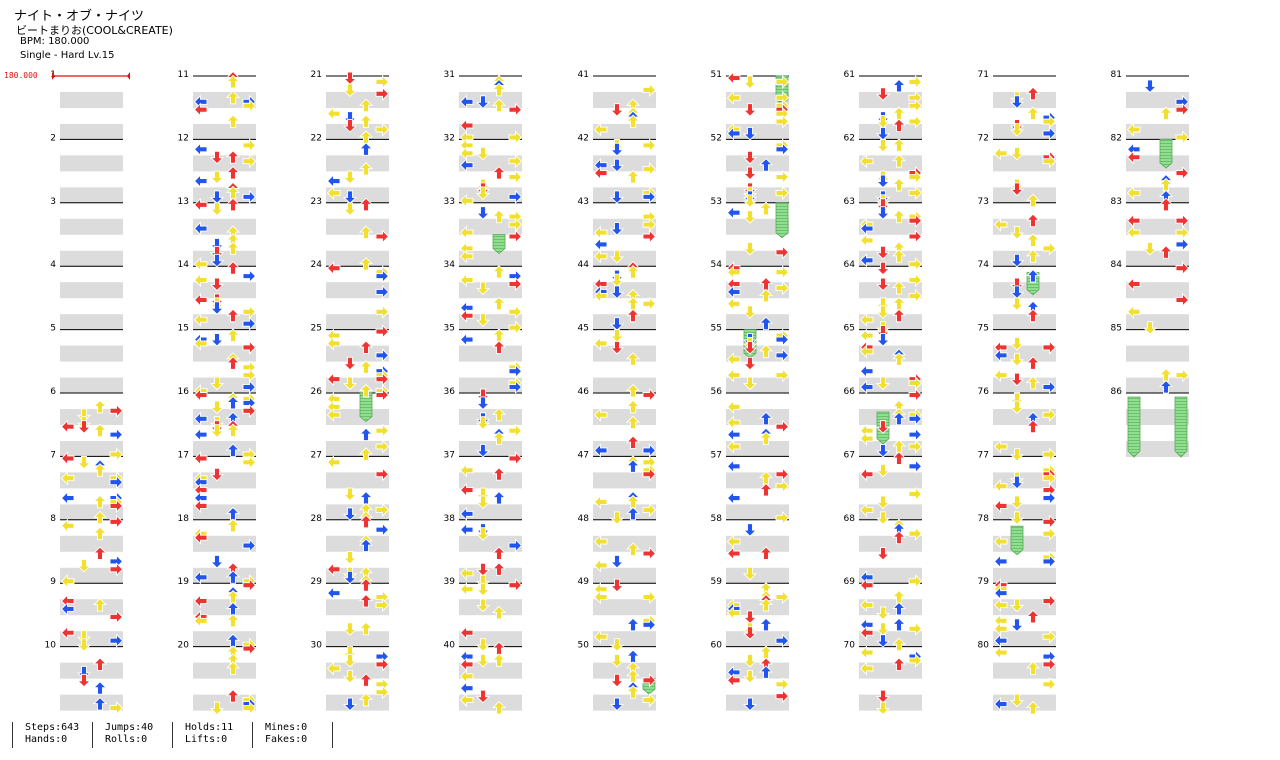 This screenshot has width=1280, height=760. What do you see at coordinates (184, 392) in the screenshot?
I see `measure-number: 16` at bounding box center [184, 392].